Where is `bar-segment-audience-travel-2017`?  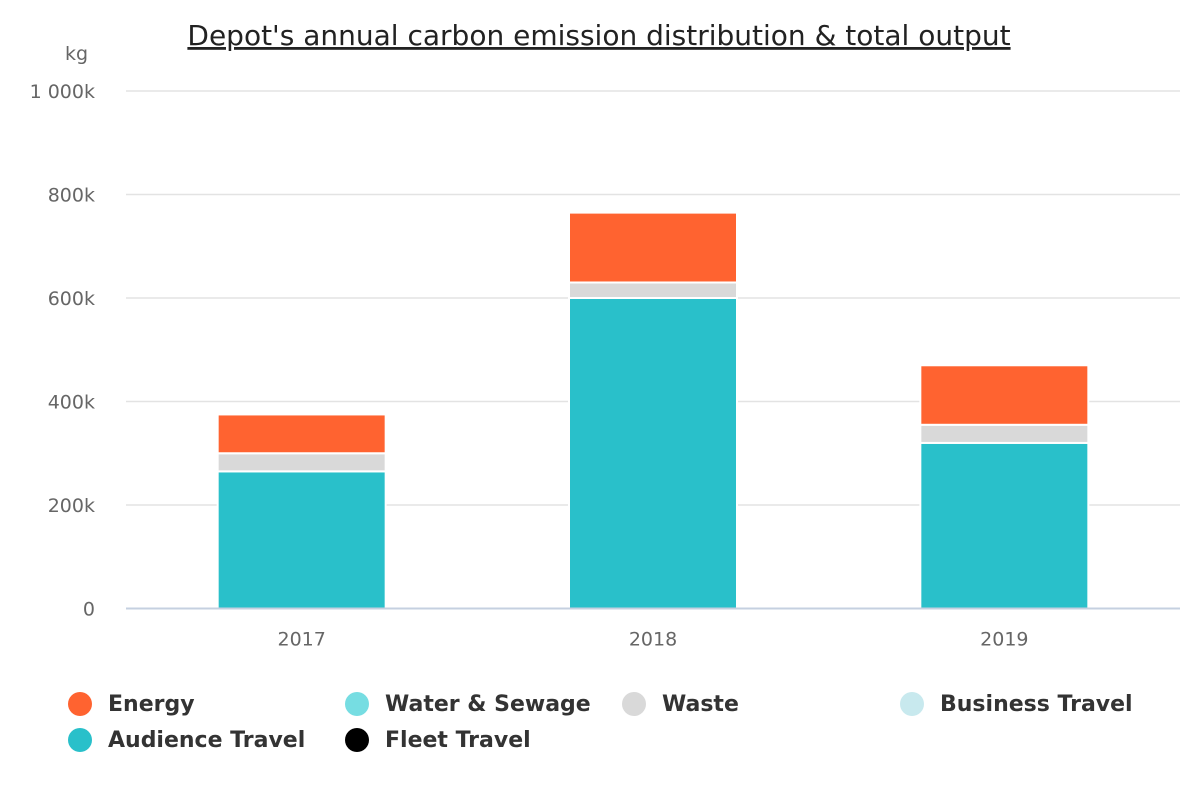
bar-segment-audience-travel-2017 is located at coordinates (301, 540).